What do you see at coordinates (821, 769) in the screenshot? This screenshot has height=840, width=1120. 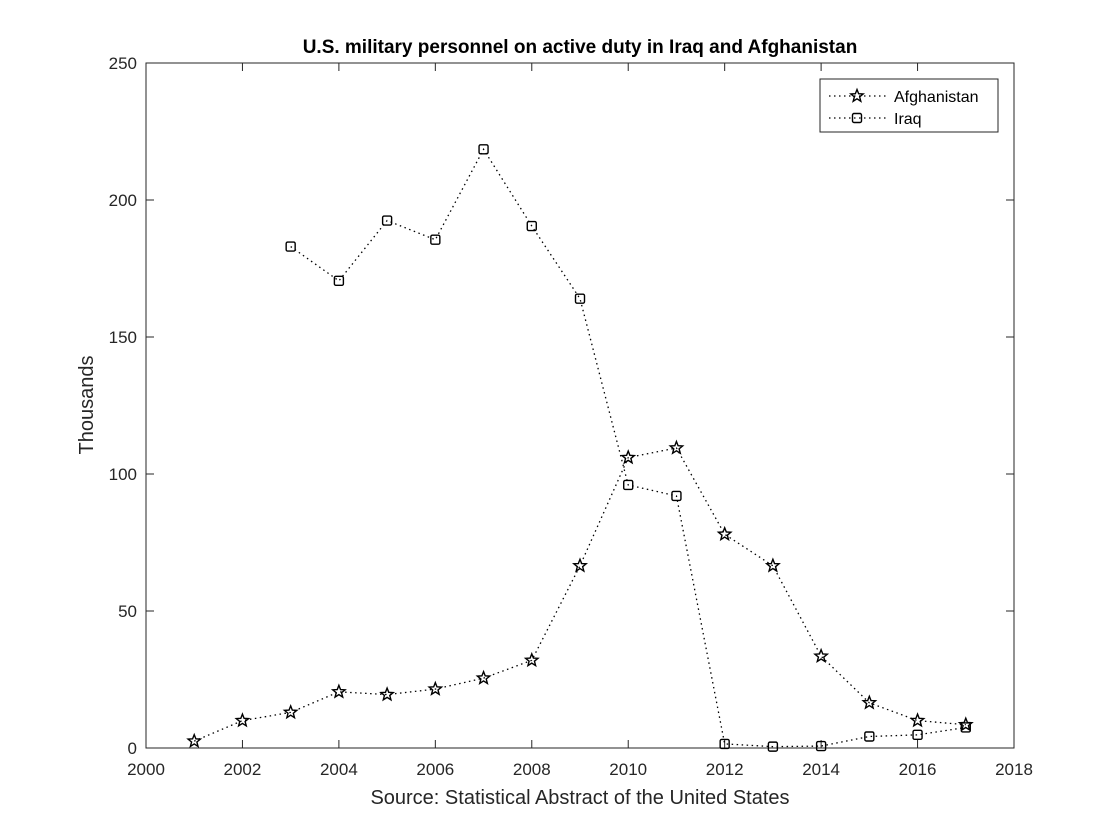 I see `x-tick-label: 2014` at bounding box center [821, 769].